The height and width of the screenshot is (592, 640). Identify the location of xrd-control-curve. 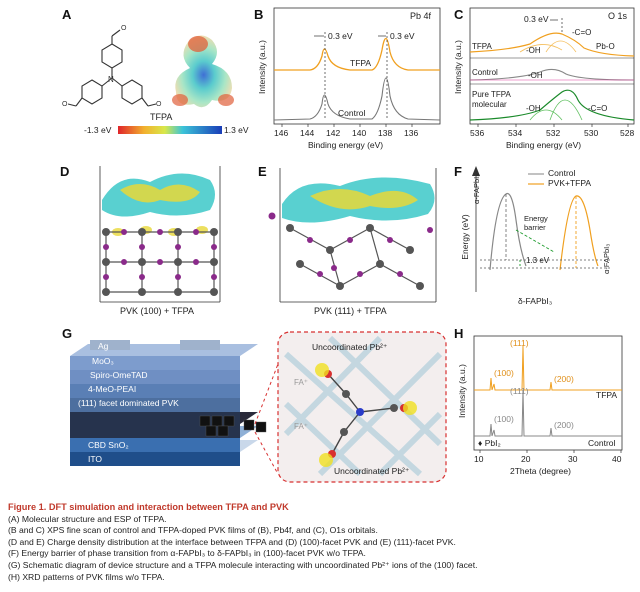
(548, 413).